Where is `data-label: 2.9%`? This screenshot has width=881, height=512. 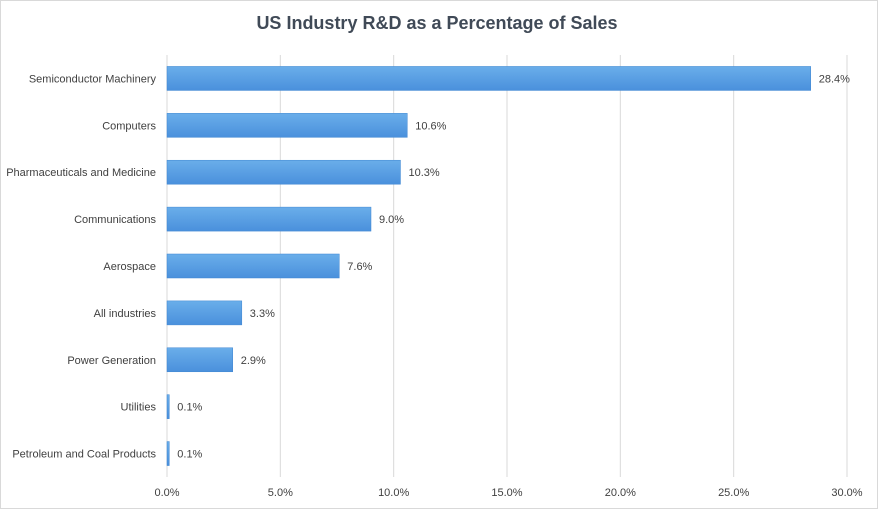 data-label: 2.9% is located at coordinates (253, 361).